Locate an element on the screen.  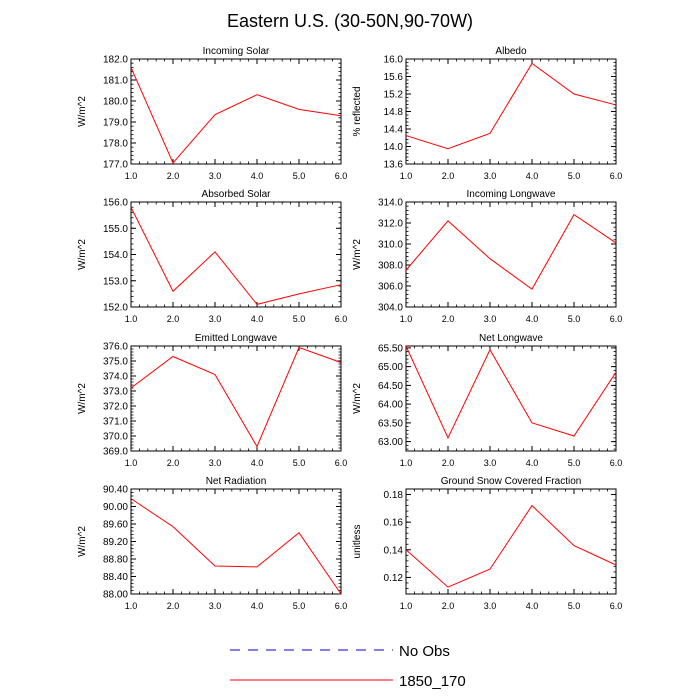
y-tick-label: 14.8 is located at coordinates (394, 112).